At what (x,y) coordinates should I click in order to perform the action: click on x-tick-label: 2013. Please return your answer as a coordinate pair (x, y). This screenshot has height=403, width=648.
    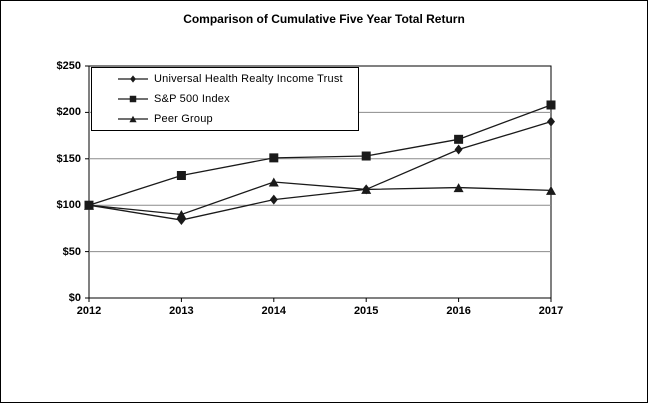
    Looking at the image, I should click on (181, 311).